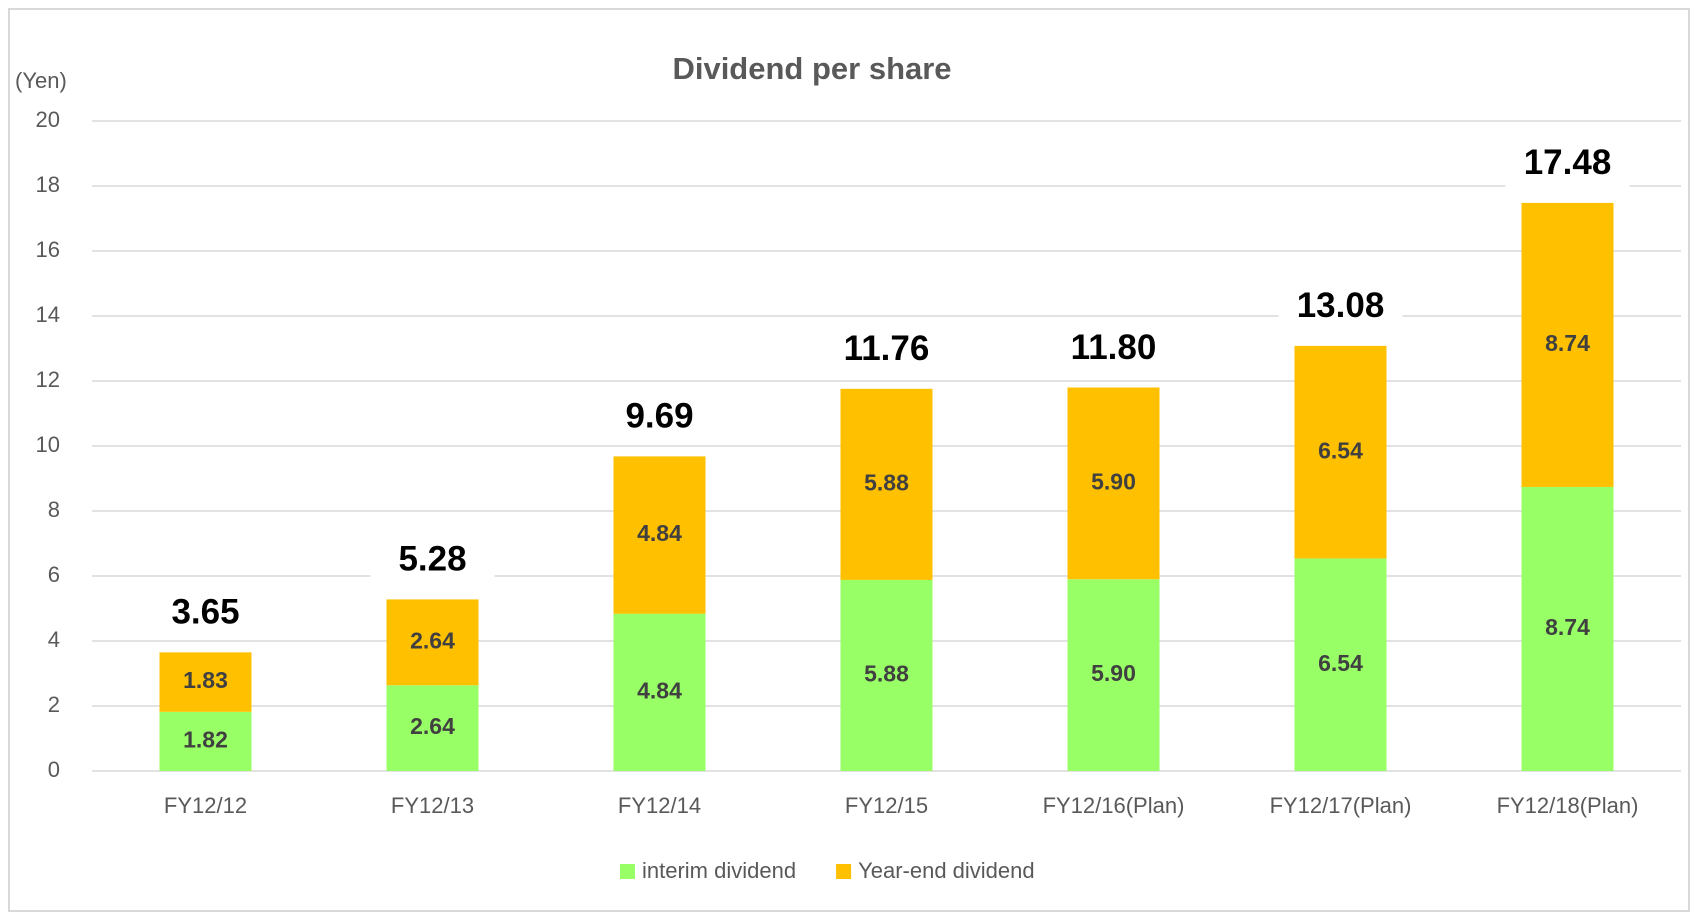 The image size is (1698, 912). I want to click on y-tick-label: 8, so click(54, 509).